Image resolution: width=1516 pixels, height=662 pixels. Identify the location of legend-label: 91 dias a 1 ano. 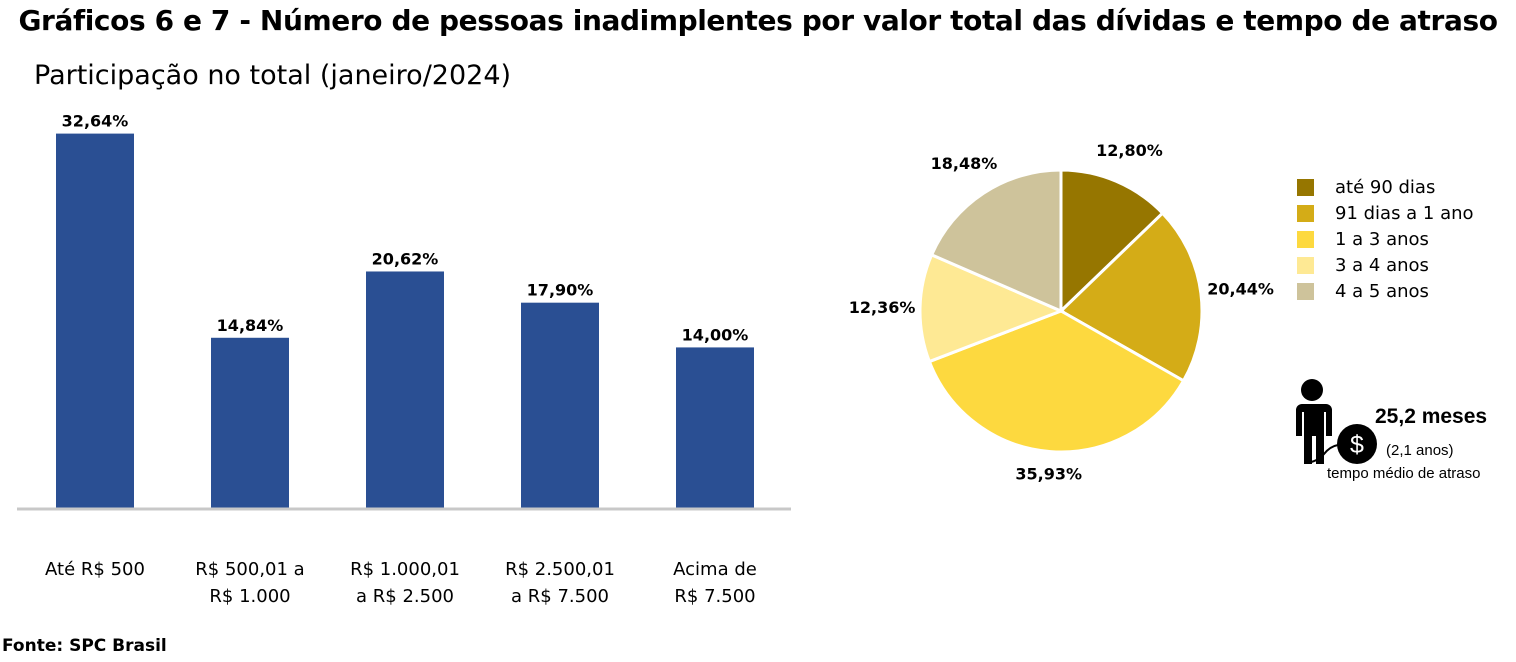
(1404, 213).